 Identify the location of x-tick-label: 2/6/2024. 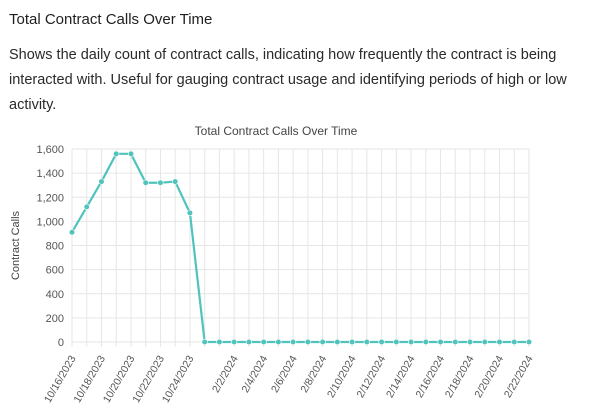
(284, 374).